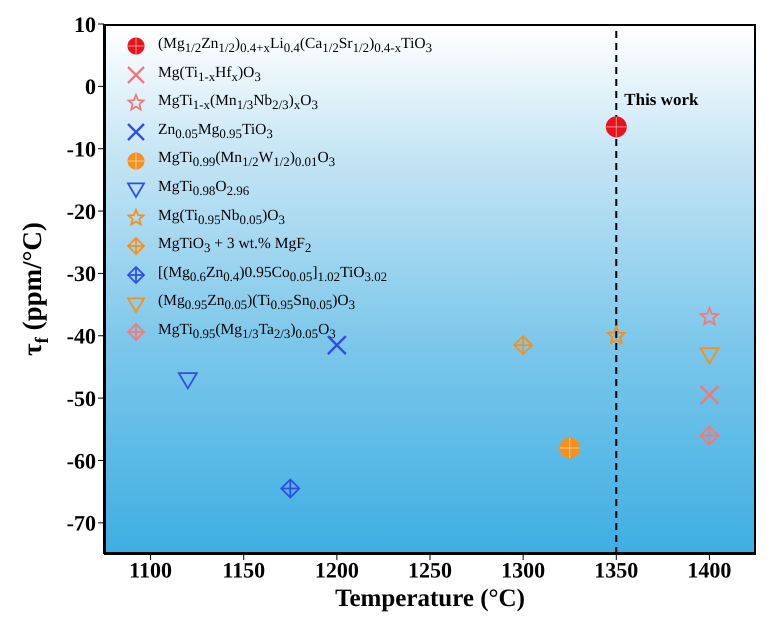  I want to click on x-tick-label: 1400, so click(709, 570).